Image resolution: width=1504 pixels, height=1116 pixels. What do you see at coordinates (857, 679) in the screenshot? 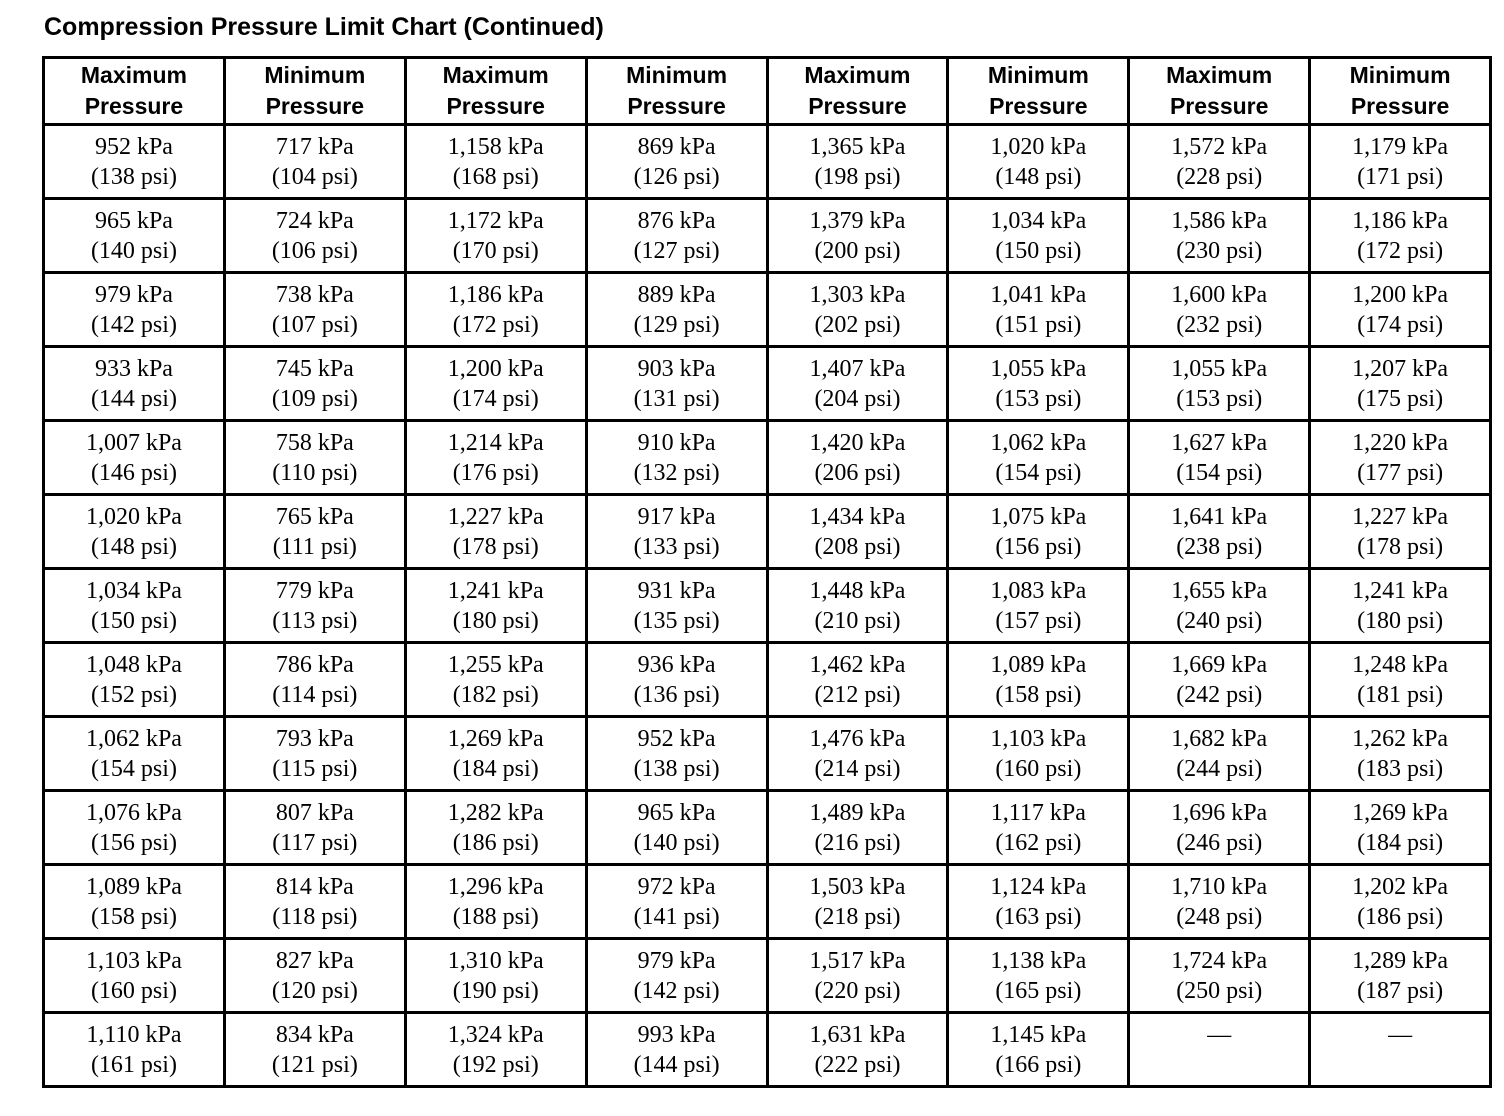
I see `table-cell: 1,462 kPa (212 psi)` at bounding box center [857, 679].